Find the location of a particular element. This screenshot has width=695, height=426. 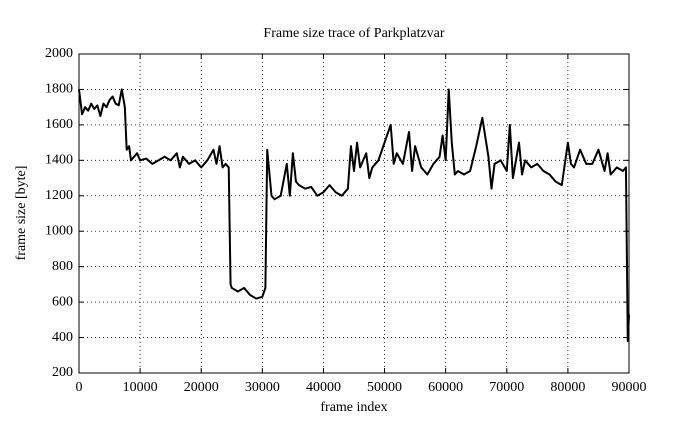

y-tick-label: 600 is located at coordinates (62, 301).